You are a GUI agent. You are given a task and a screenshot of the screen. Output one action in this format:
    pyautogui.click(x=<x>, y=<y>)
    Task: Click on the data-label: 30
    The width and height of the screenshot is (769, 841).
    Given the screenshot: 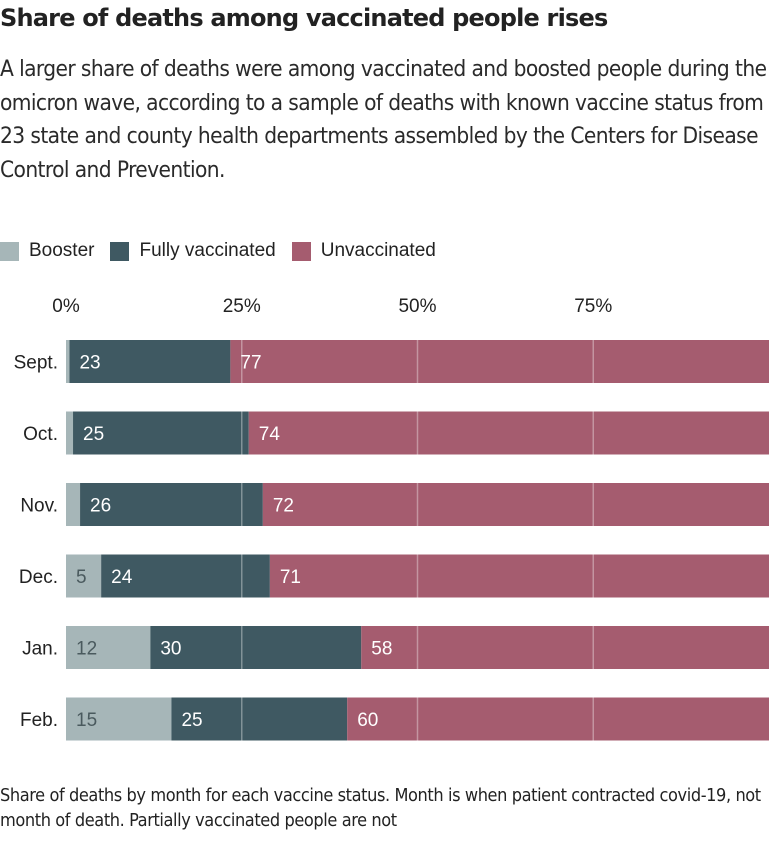 What is the action you would take?
    pyautogui.click(x=170, y=649)
    